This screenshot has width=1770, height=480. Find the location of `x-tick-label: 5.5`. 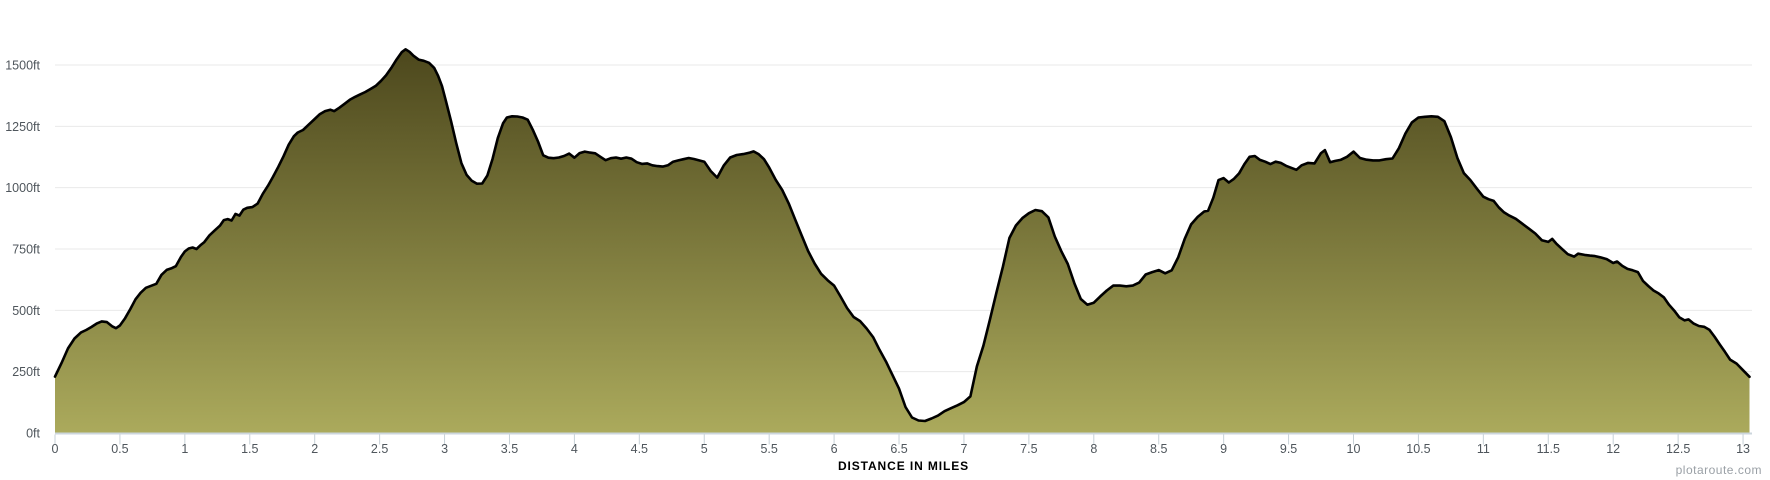

x-tick-label: 5.5 is located at coordinates (768, 449).